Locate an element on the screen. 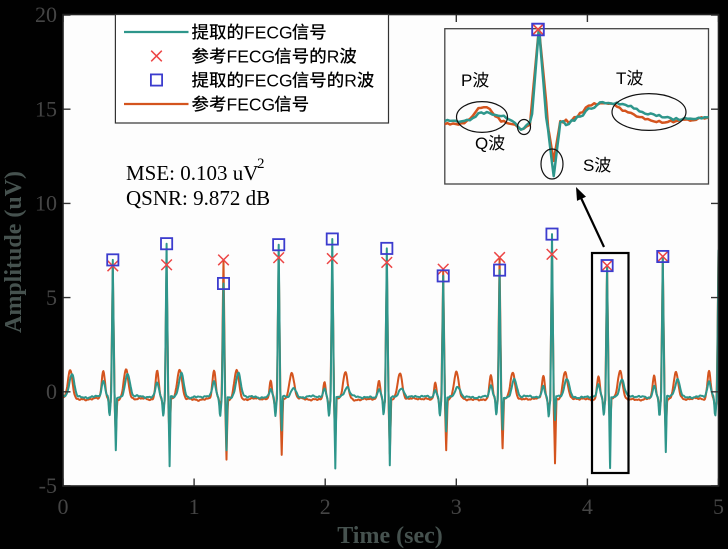  svg-text: QSNR: 9.872 dB is located at coordinates (198, 198).